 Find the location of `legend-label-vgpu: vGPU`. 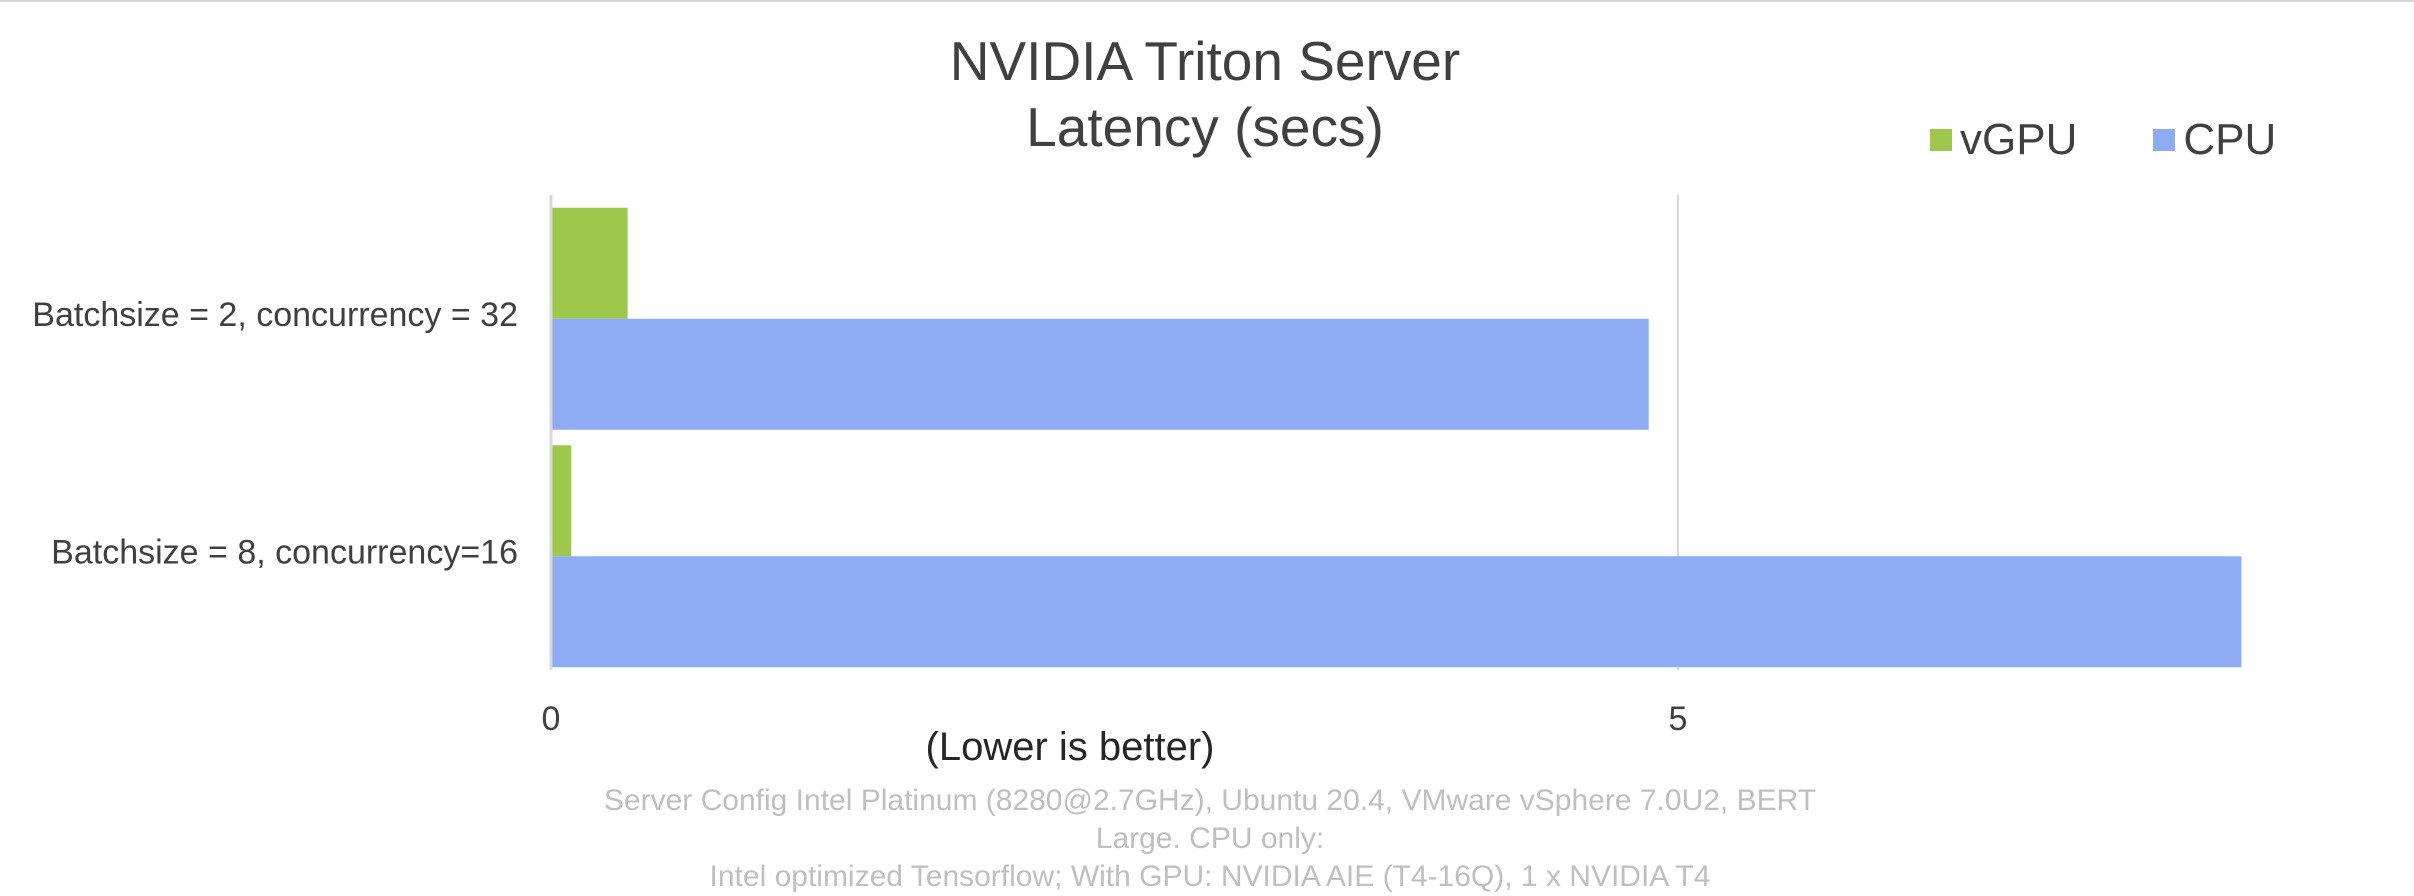

legend-label-vgpu: vGPU is located at coordinates (2019, 139).